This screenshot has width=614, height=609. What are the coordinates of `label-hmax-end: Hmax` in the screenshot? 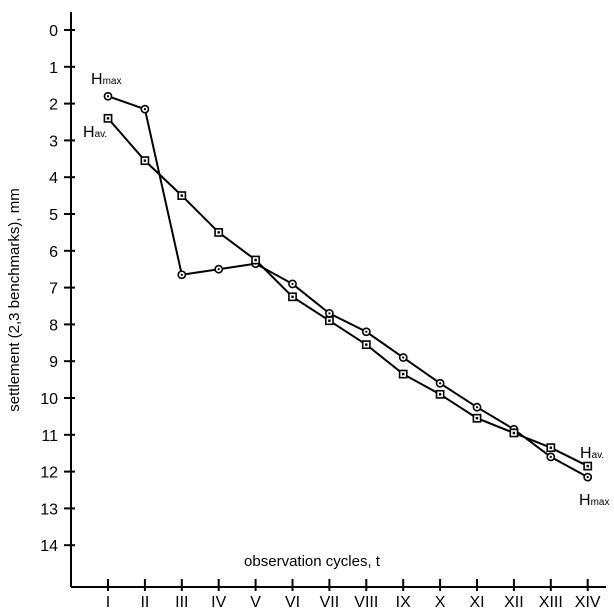 It's located at (594, 500).